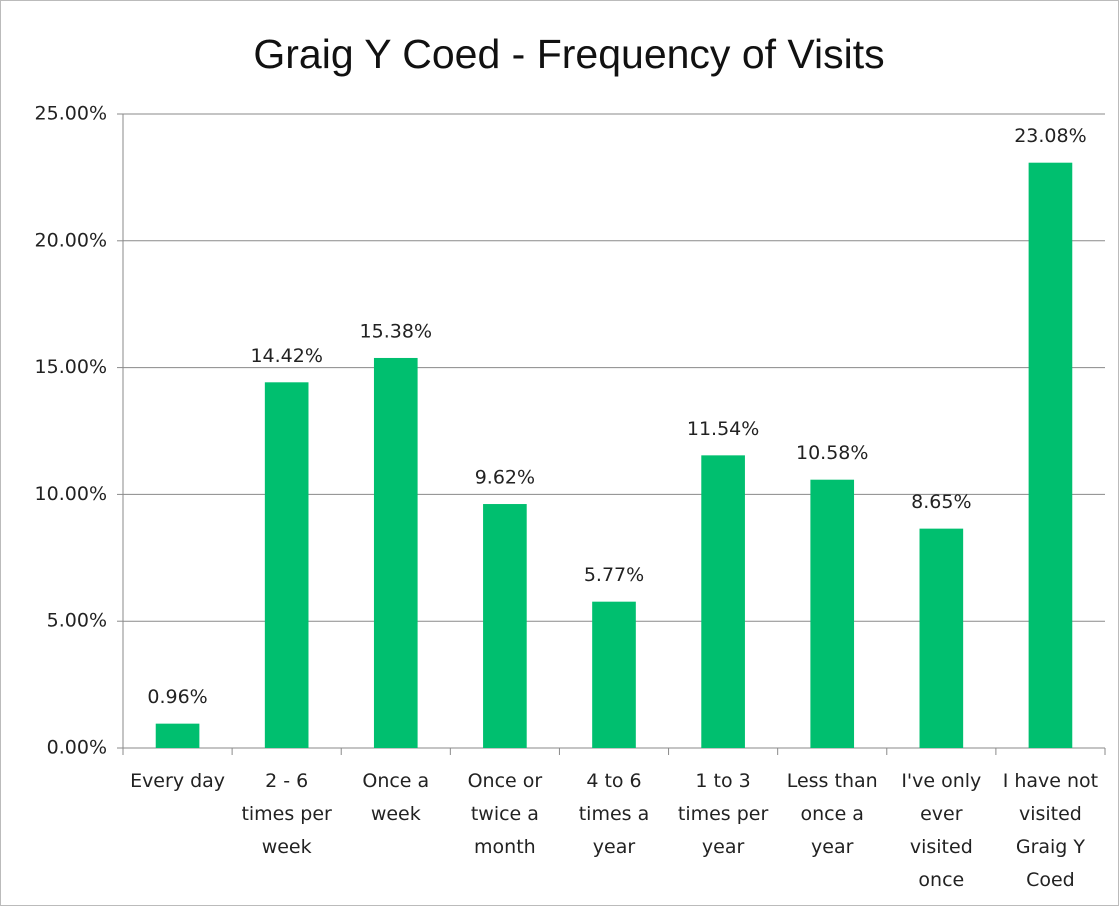 Image resolution: width=1119 pixels, height=906 pixels. Describe the element at coordinates (71, 367) in the screenshot. I see `y-tick-label: 15.00%` at that location.